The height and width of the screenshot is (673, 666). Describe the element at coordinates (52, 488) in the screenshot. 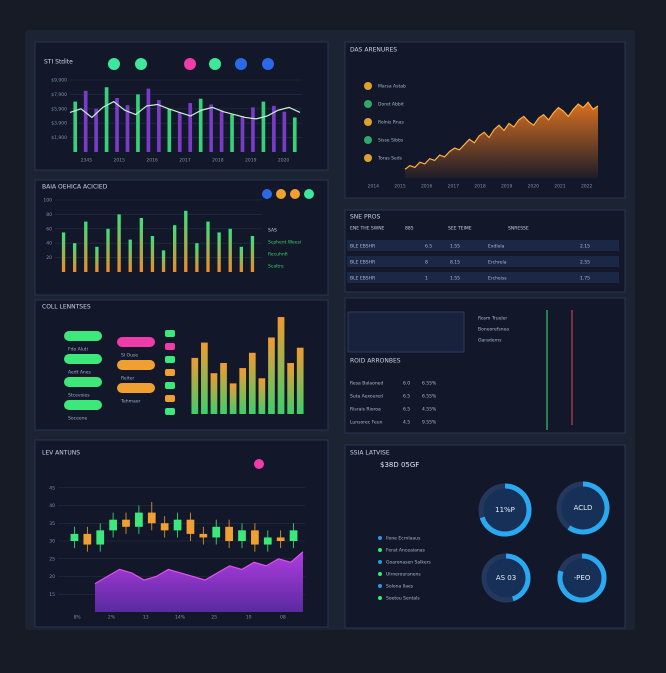

I see `y-tick-label: 45` at that location.